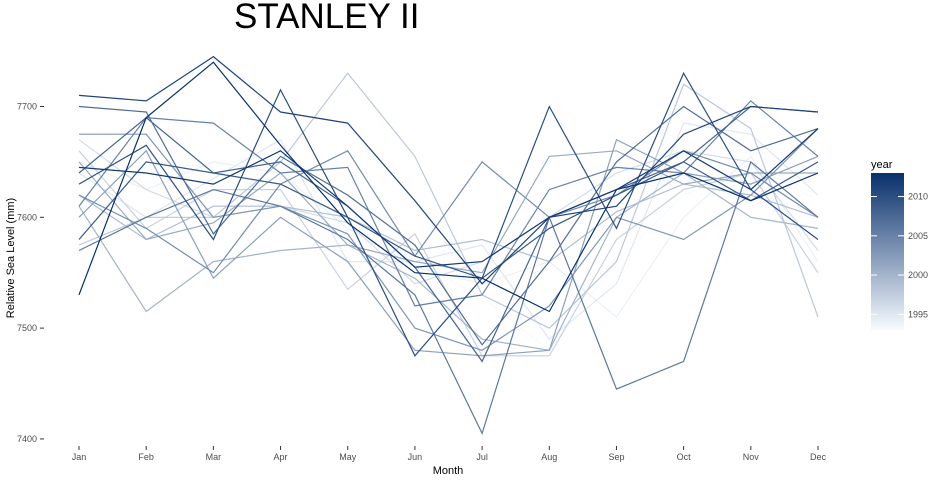 Image resolution: width=940 pixels, height=480 pixels. What do you see at coordinates (146, 457) in the screenshot?
I see `x-tick-label: Feb` at bounding box center [146, 457].